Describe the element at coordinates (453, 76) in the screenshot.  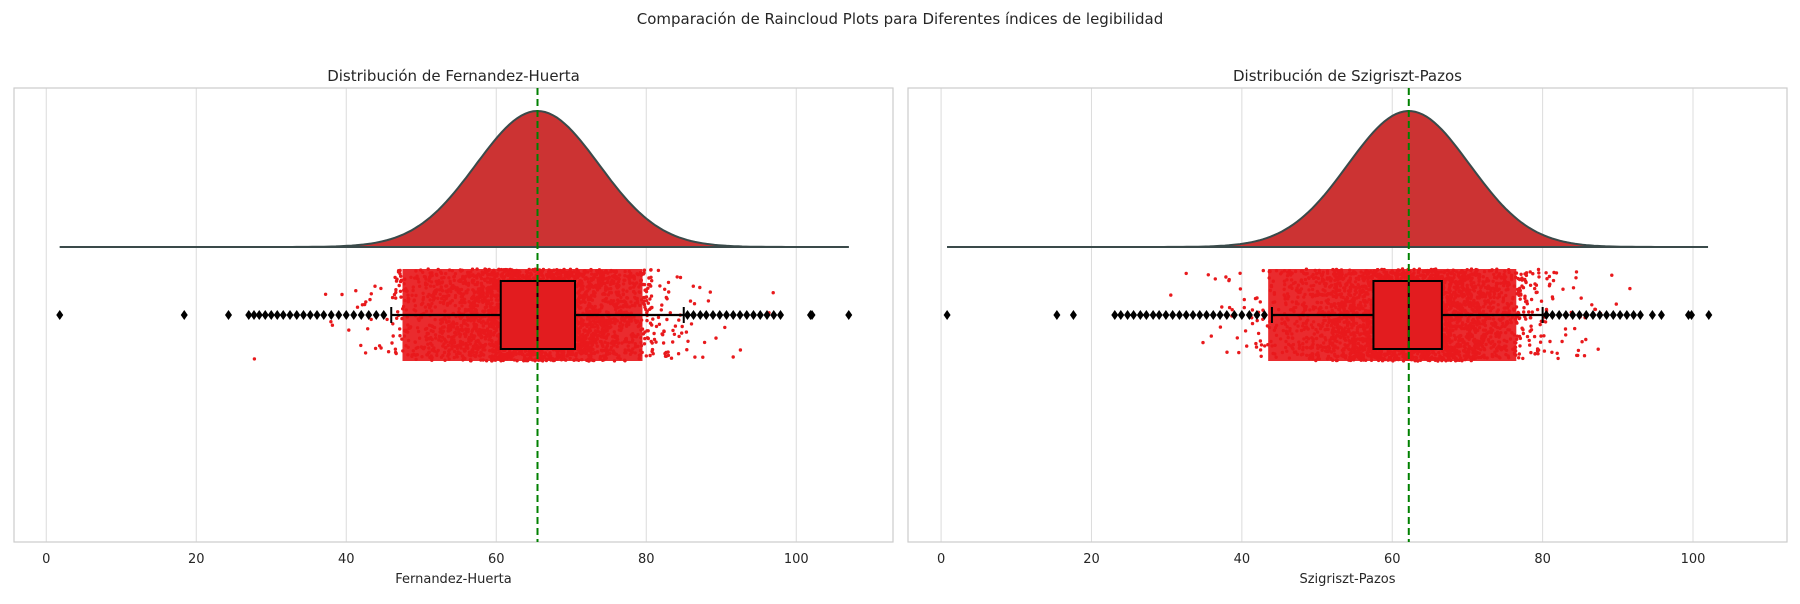
I see `panel-title: Distribución de Fernandez-Huerta` at that location.